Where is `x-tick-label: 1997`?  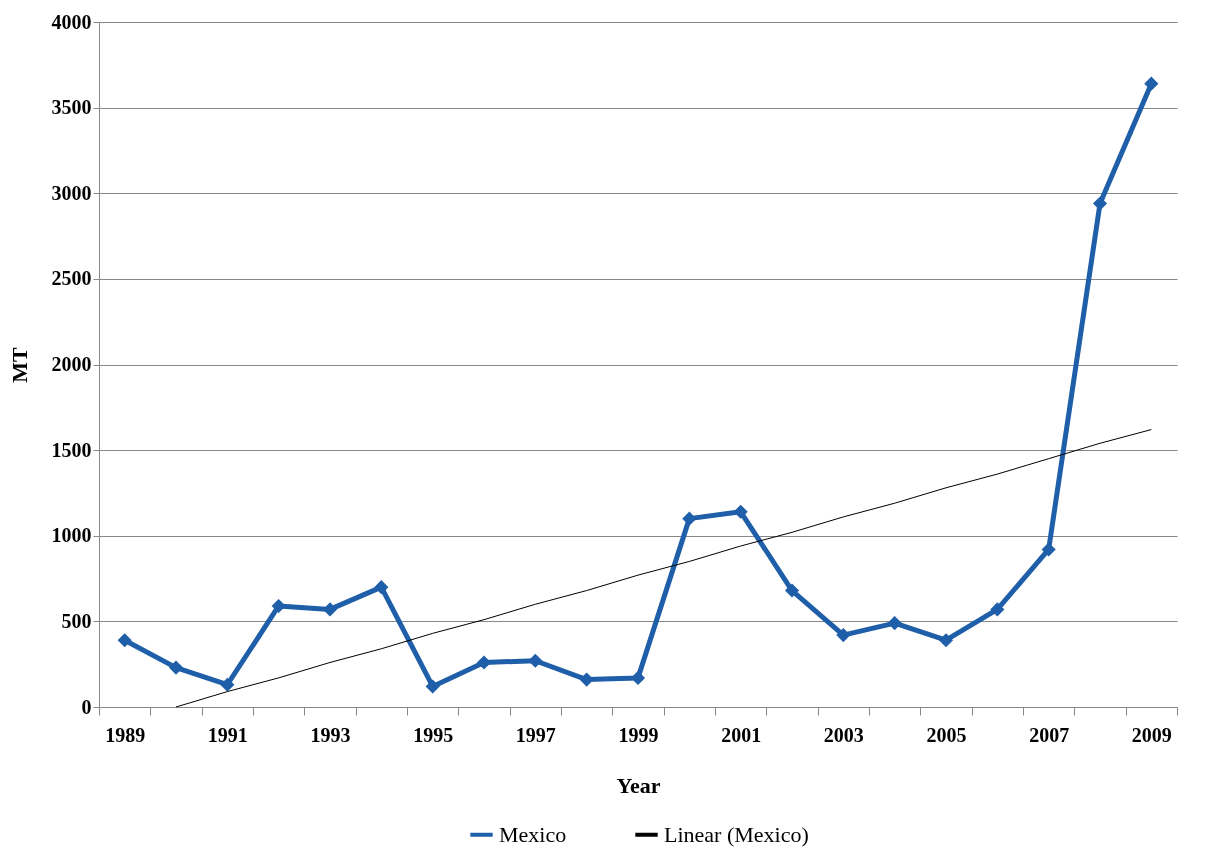 x-tick-label: 1997 is located at coordinates (535, 734).